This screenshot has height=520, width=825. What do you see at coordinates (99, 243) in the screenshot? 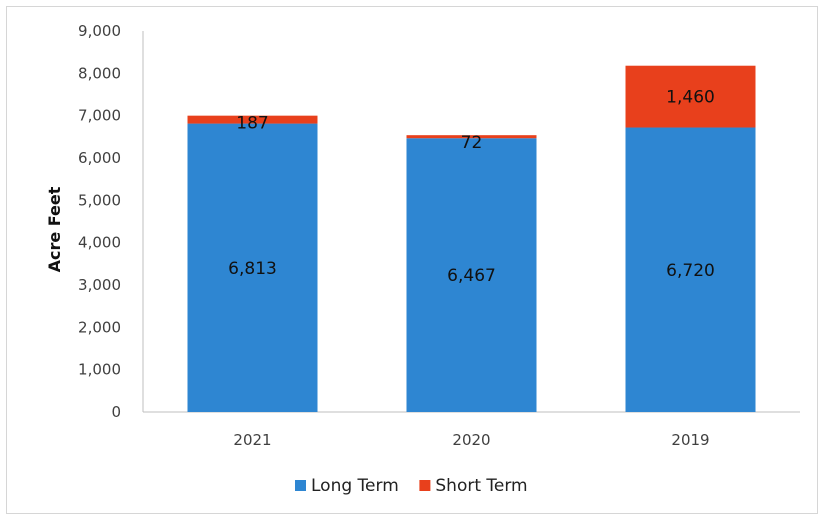
I see `y-tick-label: 4,000` at bounding box center [99, 243].